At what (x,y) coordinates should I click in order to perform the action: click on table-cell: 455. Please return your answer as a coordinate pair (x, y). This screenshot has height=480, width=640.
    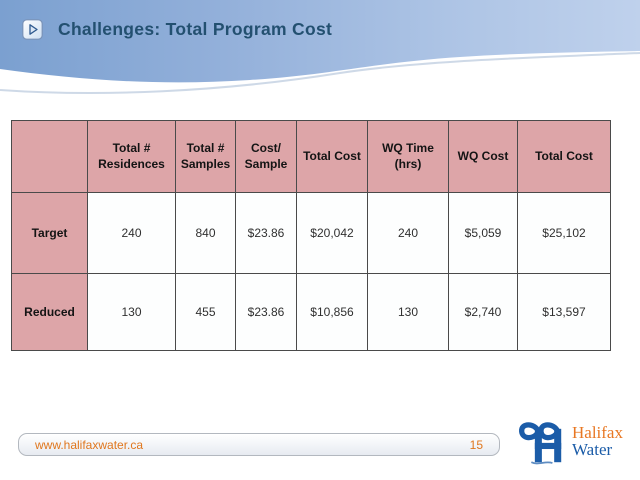
    Looking at the image, I should click on (205, 312).